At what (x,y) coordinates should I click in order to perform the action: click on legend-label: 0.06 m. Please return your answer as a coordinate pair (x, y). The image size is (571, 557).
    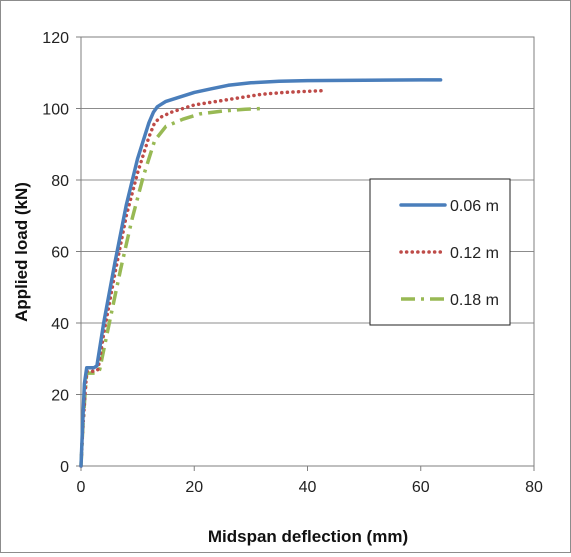
    Looking at the image, I should click on (474, 206).